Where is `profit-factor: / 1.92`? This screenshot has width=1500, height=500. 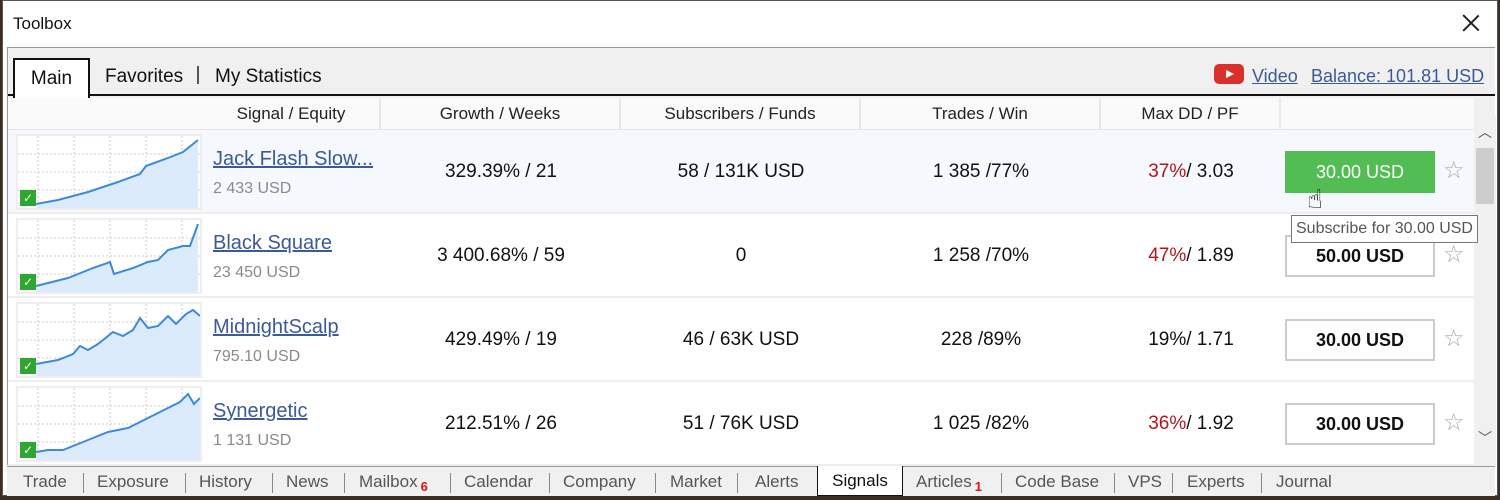 profit-factor: / 1.92 is located at coordinates (1210, 423).